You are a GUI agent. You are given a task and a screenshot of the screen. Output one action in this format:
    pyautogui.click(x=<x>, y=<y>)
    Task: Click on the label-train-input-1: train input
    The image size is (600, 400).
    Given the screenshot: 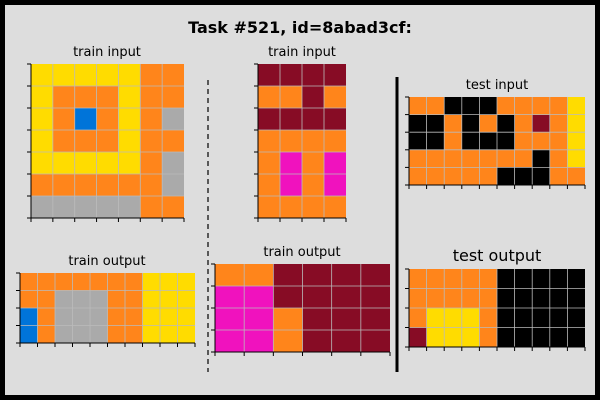 What is the action you would take?
    pyautogui.click(x=107, y=52)
    